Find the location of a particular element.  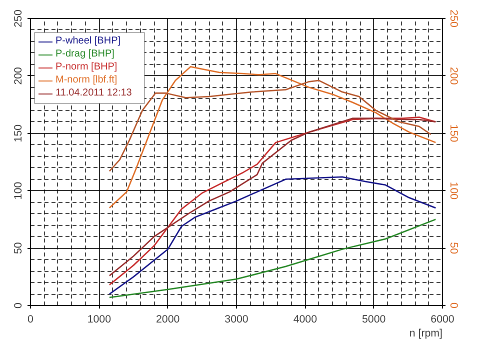

x-tick-label: 3000 is located at coordinates (236, 320).